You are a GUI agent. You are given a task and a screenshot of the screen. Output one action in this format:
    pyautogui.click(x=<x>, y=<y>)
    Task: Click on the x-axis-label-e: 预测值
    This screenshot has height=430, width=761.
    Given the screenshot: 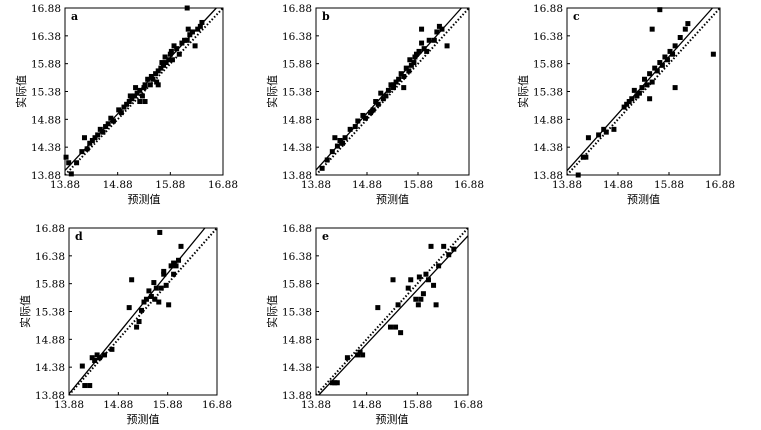 What is the action you would take?
    pyautogui.click(x=392, y=419)
    